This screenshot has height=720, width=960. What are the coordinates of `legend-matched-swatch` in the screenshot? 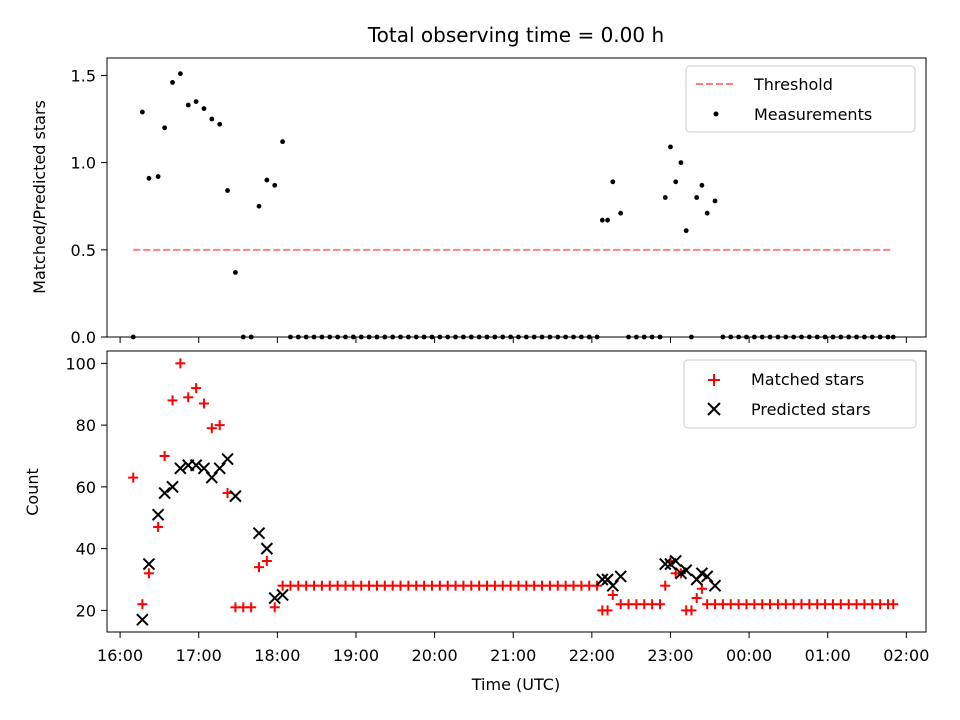 It's located at (714, 380).